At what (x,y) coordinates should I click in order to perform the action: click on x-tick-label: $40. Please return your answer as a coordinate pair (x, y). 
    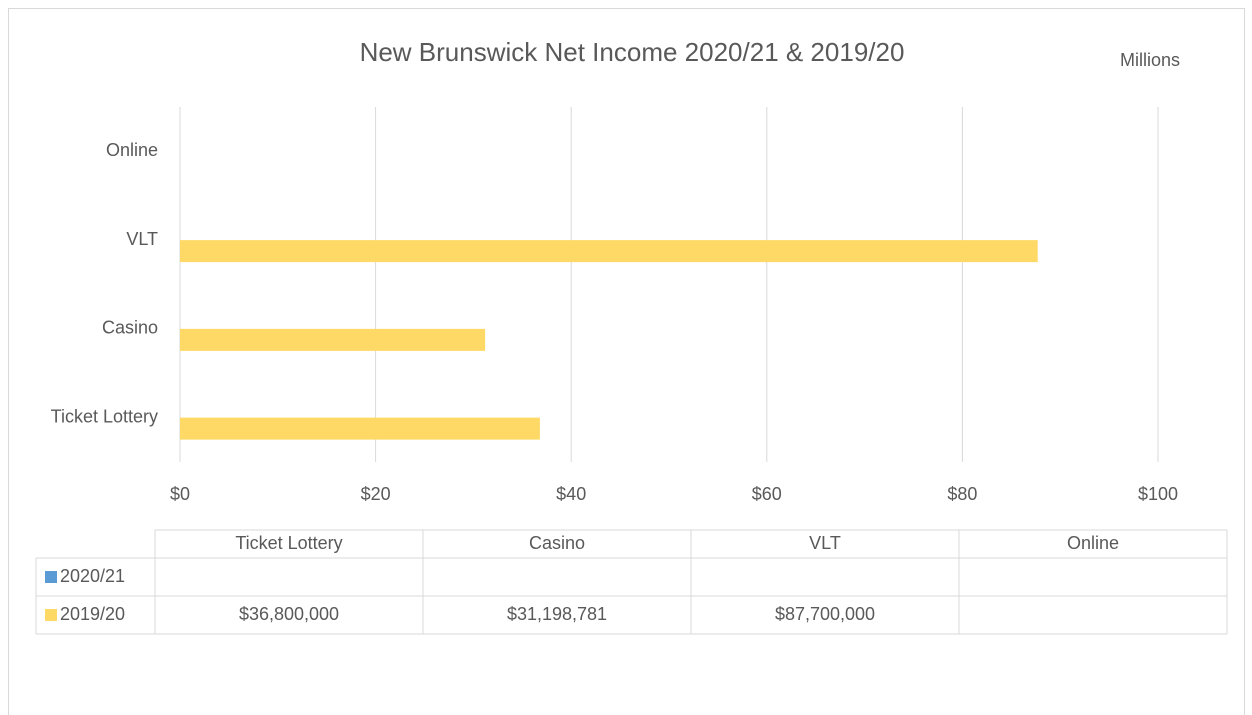
    Looking at the image, I should click on (571, 494).